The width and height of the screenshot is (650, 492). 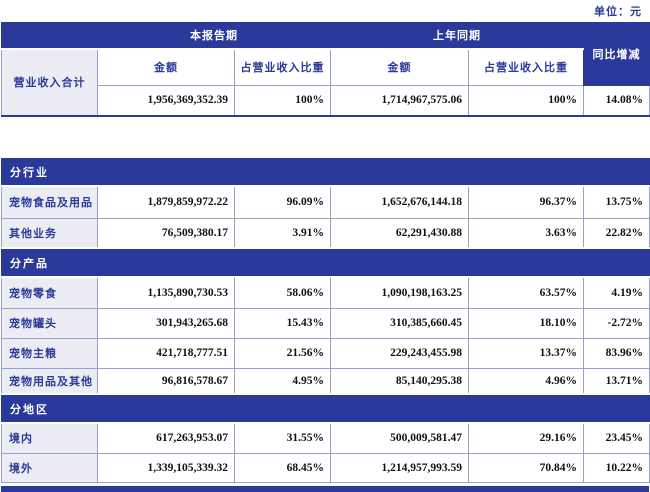 What do you see at coordinates (616, 292) in the screenshot?
I see `yoy-cell: 4.19%` at bounding box center [616, 292].